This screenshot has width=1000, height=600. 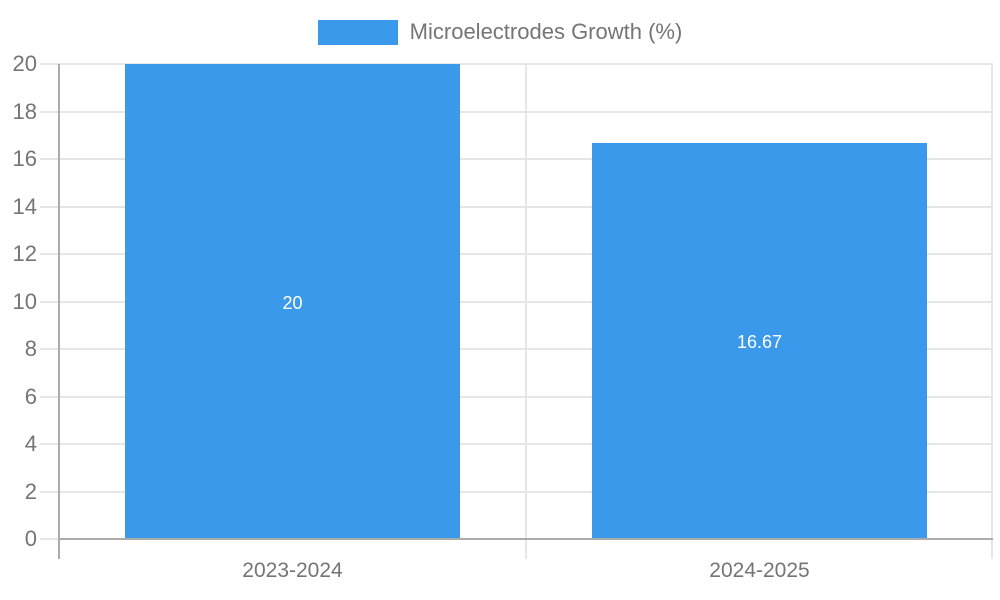 I want to click on y-tick-label: 0, so click(x=30, y=538).